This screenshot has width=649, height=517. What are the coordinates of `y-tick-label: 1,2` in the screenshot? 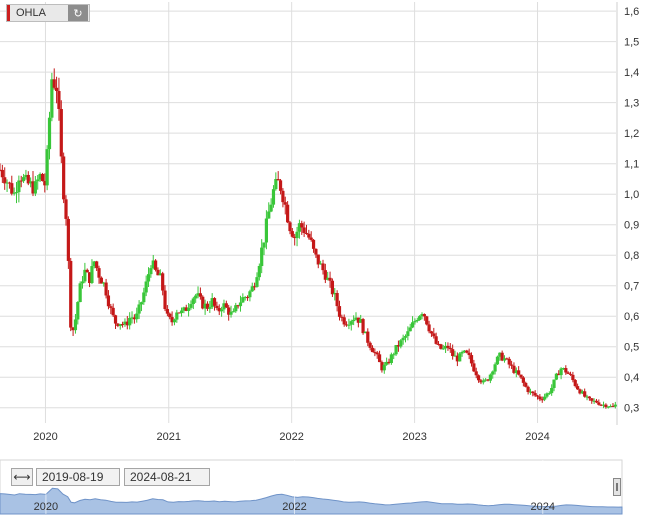 It's located at (631, 134).